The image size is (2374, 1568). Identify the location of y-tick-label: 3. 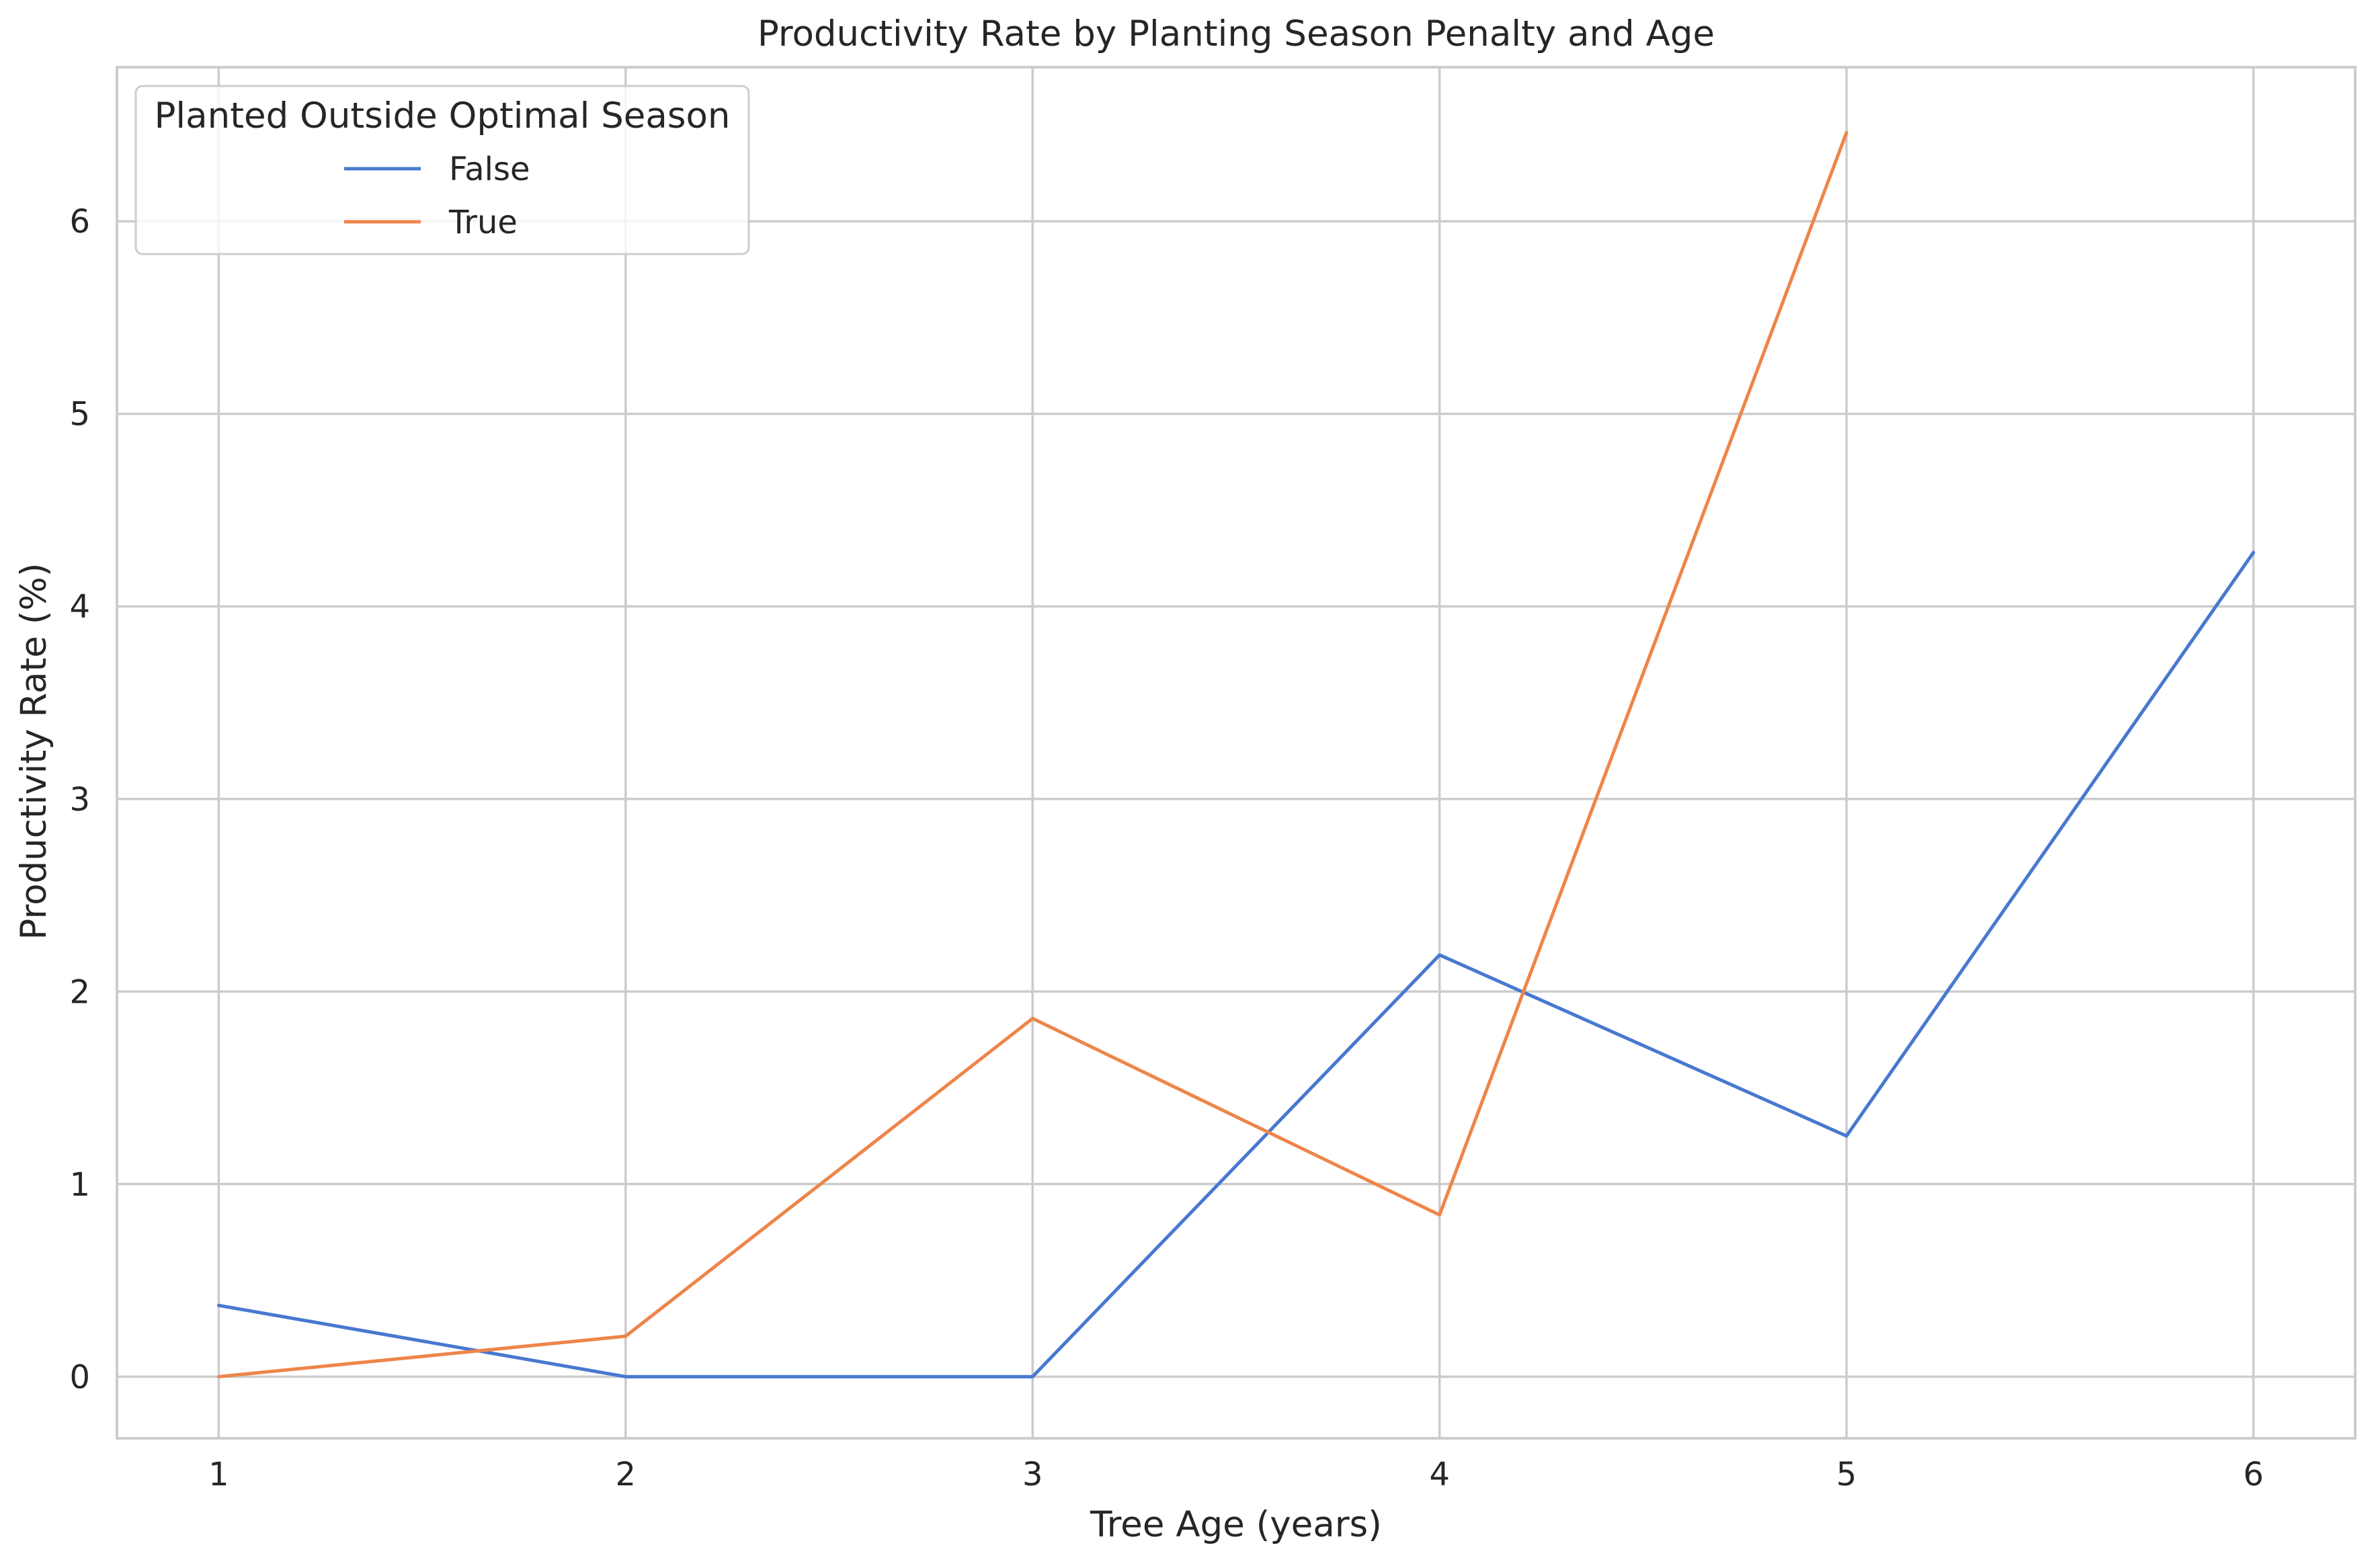
(79, 800).